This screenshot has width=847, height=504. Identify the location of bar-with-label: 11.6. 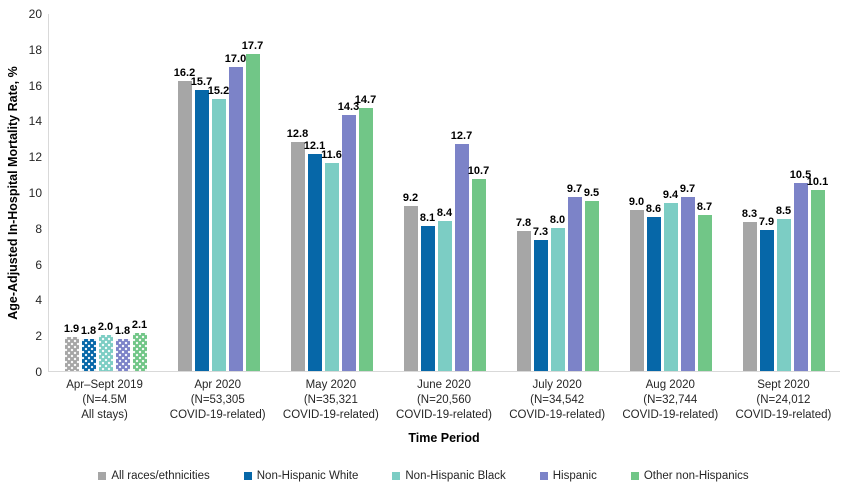
(331, 192).